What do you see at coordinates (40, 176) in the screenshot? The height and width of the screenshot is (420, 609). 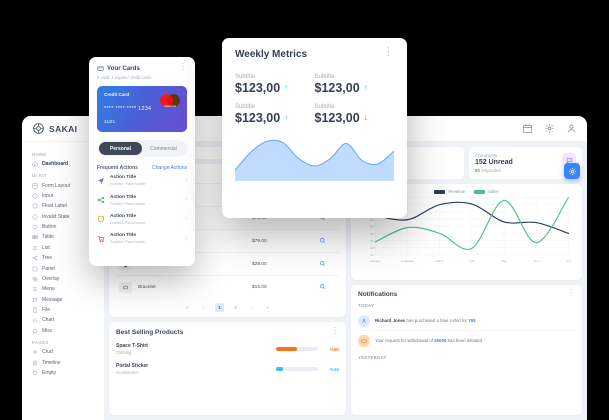 I see `nav-section-uikit: UI KIT` at bounding box center [40, 176].